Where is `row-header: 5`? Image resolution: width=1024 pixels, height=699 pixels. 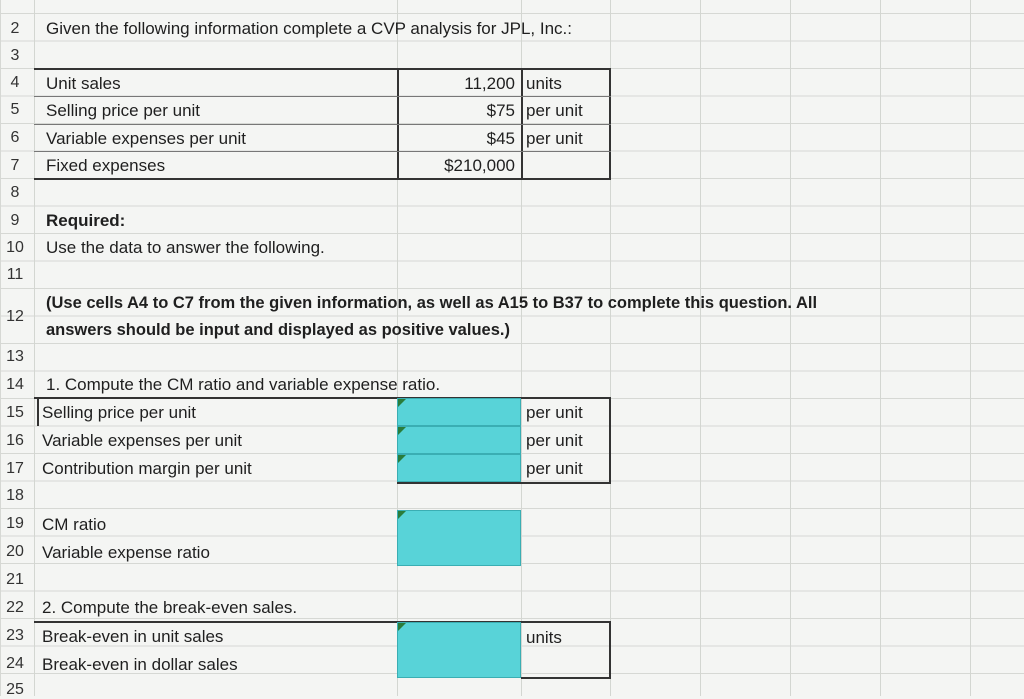
row-header: 5 is located at coordinates (15, 109).